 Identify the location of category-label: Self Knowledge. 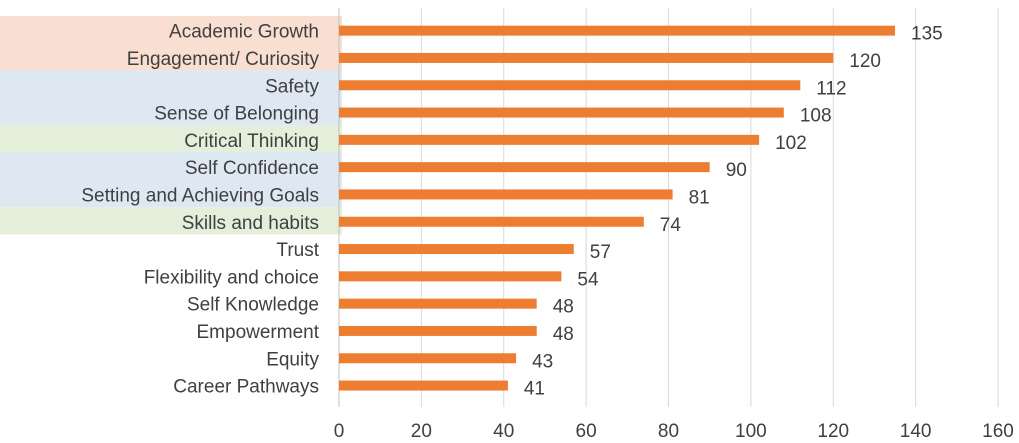
(253, 305).